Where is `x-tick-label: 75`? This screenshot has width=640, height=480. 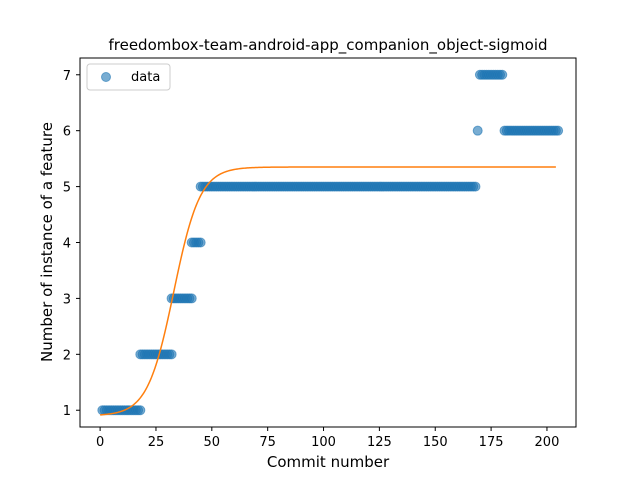
x-tick-label: 75 is located at coordinates (267, 442).